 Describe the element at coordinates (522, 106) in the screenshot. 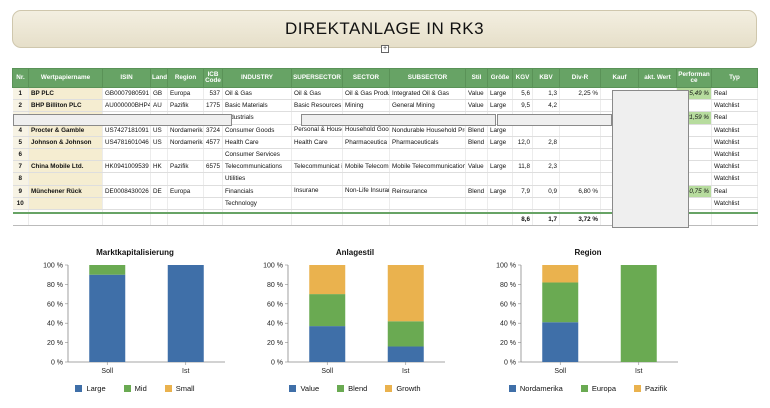

I see `cell-kgv: 9,5` at that location.